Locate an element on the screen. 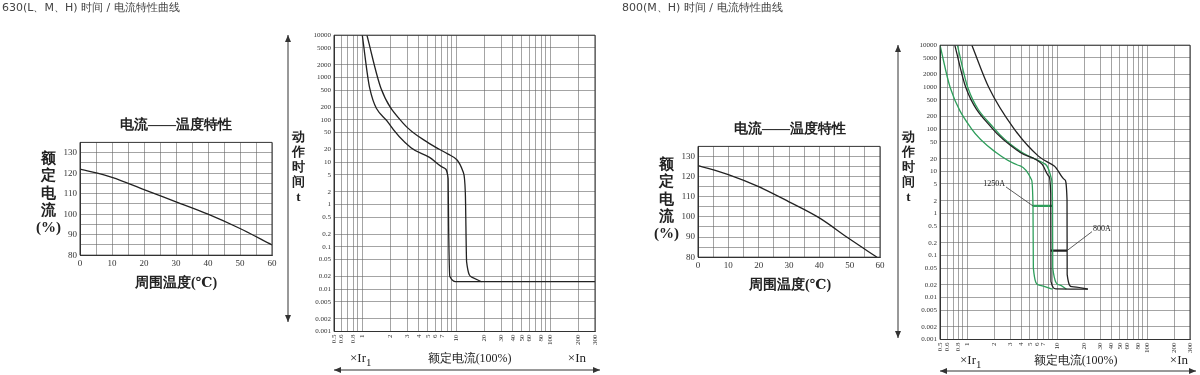  text: 630(L、M、H) 时间 / 电流特性曲线 is located at coordinates (91, 7).